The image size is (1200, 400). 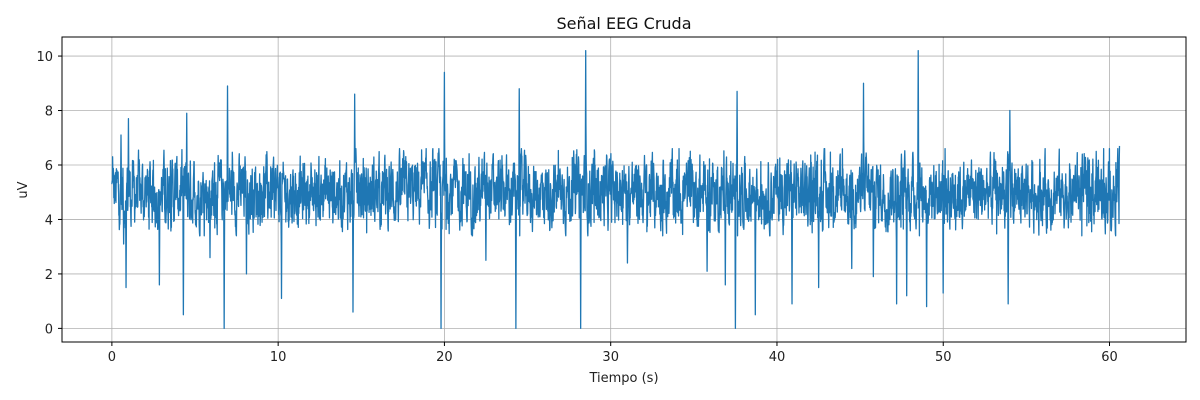 I want to click on y-axis-label: uV, so click(x=23, y=189).